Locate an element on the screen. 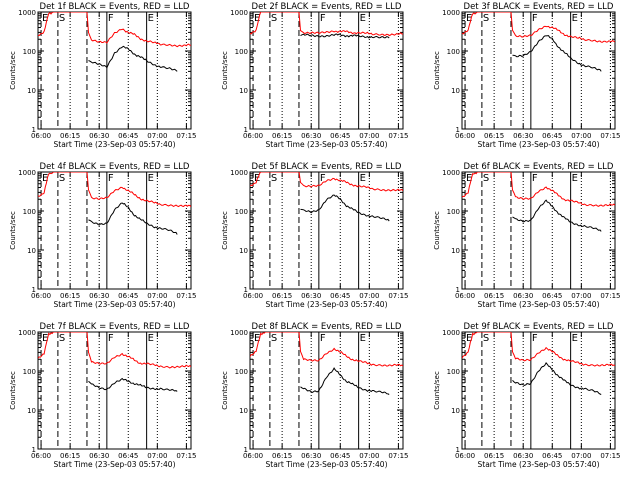 This screenshot has width=640, height=480. chart-title: Det 1f BLACK = Events, RED = LLD is located at coordinates (115, 7).